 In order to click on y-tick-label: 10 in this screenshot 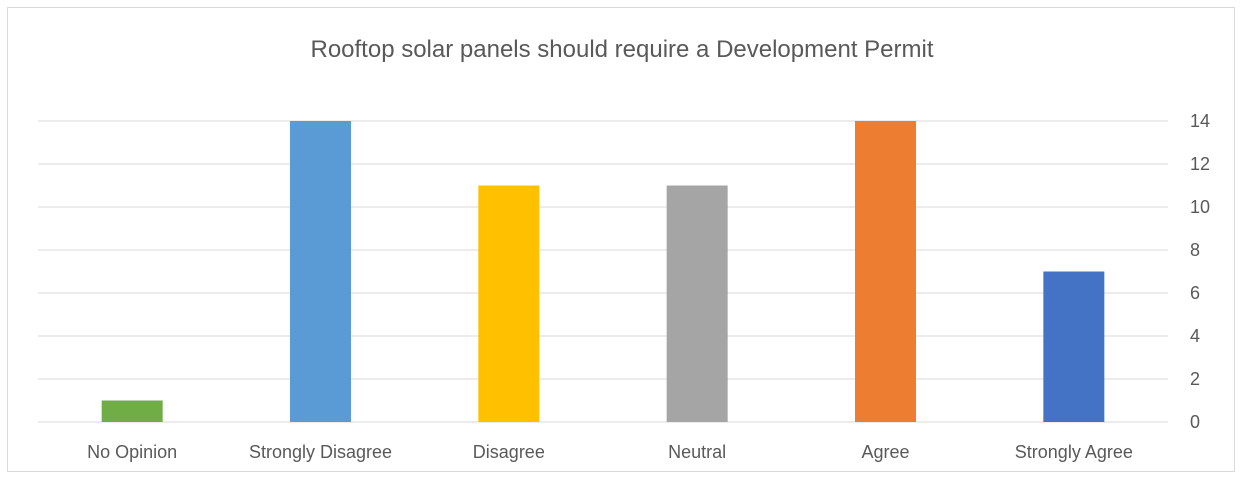, I will do `click(1200, 207)`.